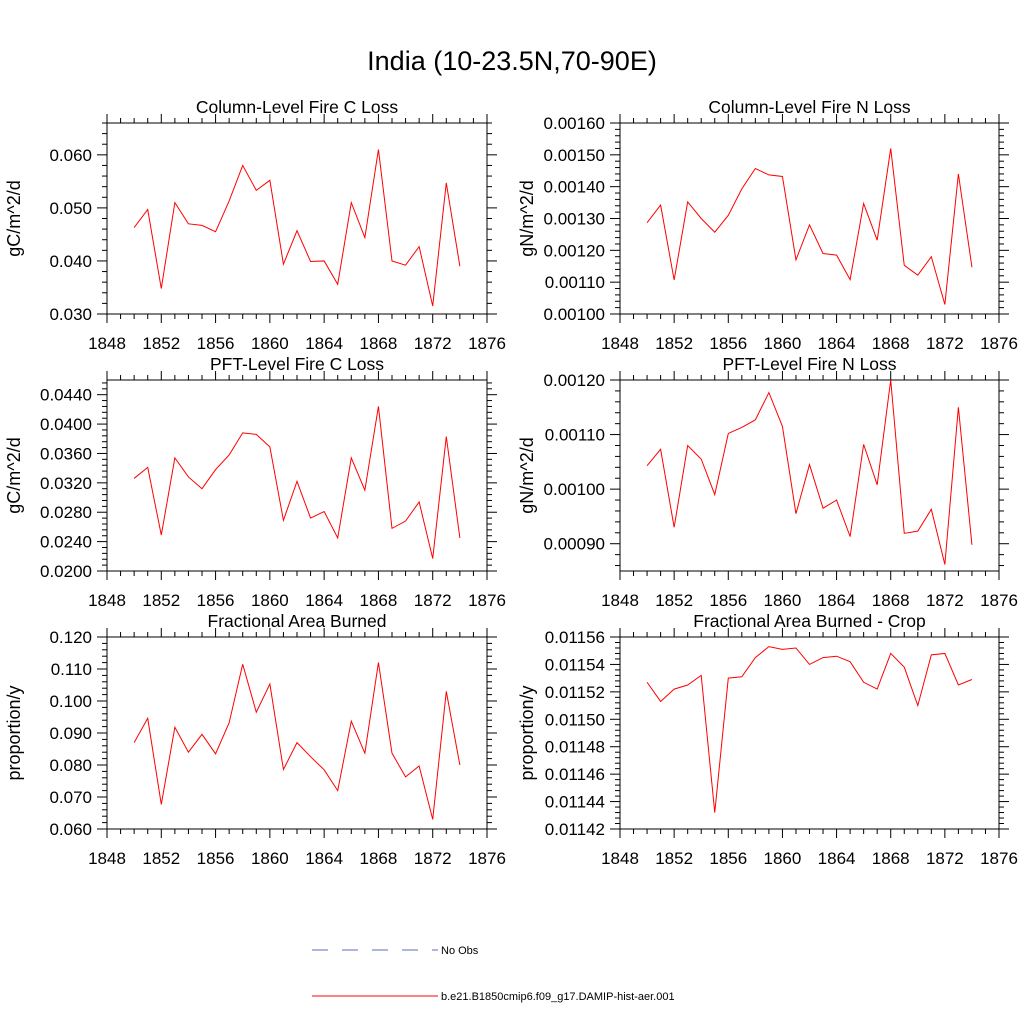 The image size is (1024, 1024). Describe the element at coordinates (575, 802) in the screenshot. I see `y-tick-label: 0.01144` at that location.